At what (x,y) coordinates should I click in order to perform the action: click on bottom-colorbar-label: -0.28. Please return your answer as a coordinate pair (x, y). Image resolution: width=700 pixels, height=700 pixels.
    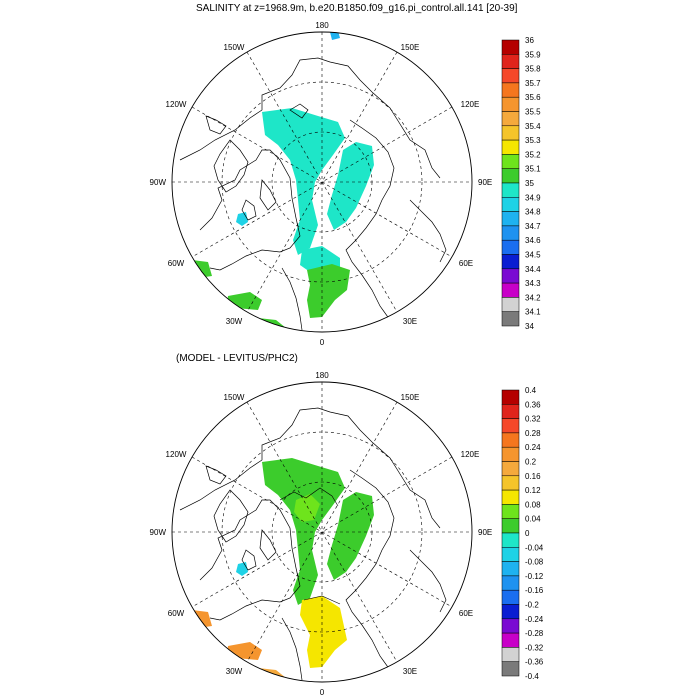
    Looking at the image, I should click on (534, 633).